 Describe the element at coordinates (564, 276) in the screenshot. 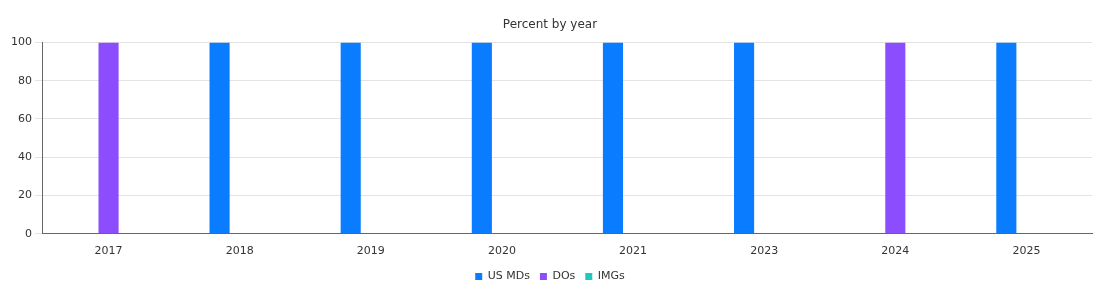

I see `legend-label: DOs` at that location.